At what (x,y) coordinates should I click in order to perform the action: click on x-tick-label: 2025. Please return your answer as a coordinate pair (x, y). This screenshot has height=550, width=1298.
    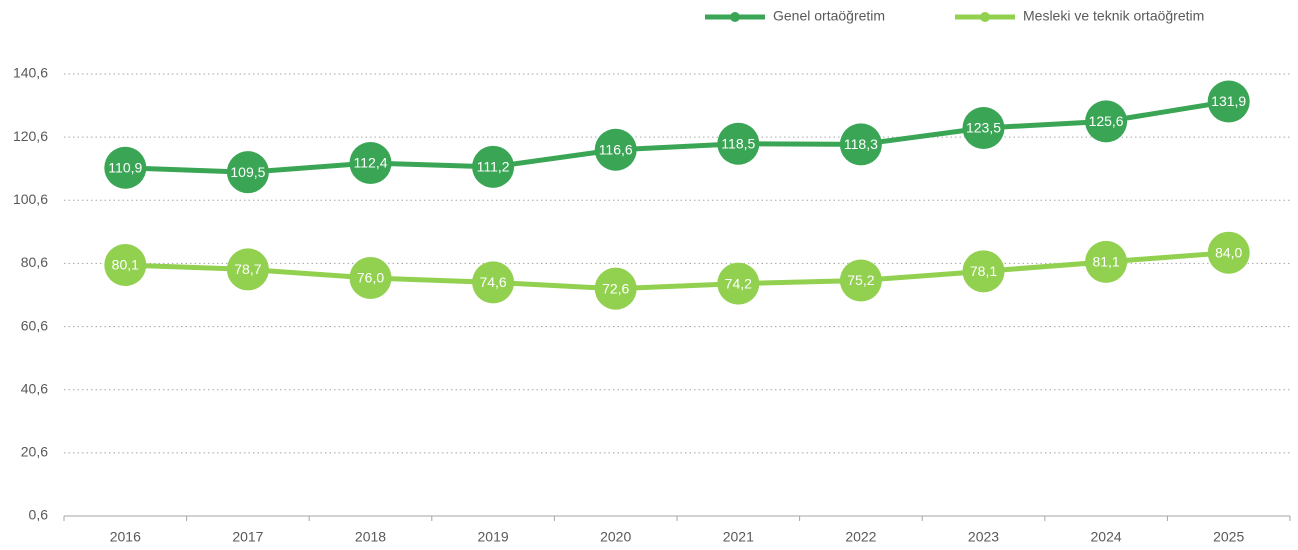
    Looking at the image, I should click on (1228, 537).